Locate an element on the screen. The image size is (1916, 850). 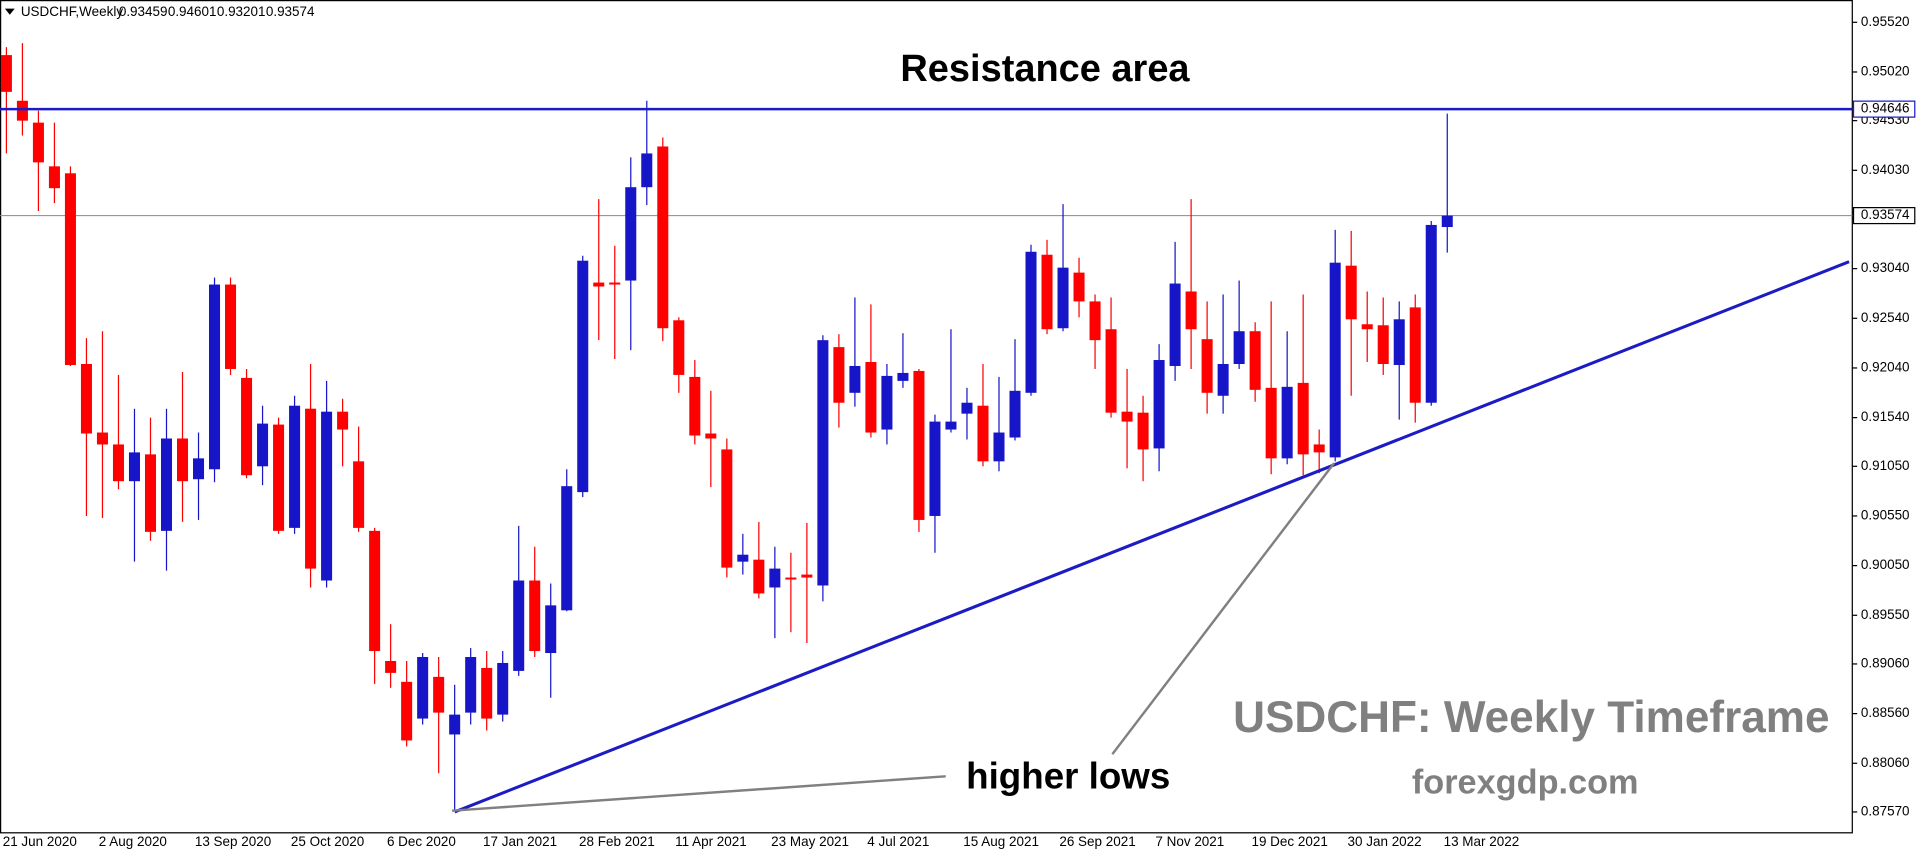
header-low: 0.93201 is located at coordinates (241, 11).